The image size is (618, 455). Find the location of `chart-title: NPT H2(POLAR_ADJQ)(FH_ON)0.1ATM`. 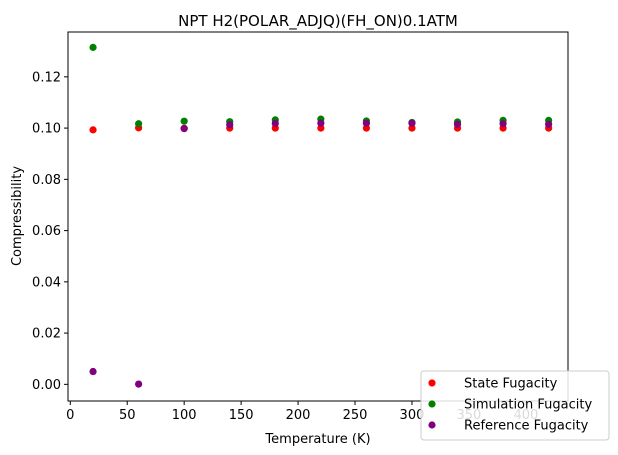

chart-title: NPT H2(POLAR_ADJQ)(FH_ON)0.1ATM is located at coordinates (318, 21).